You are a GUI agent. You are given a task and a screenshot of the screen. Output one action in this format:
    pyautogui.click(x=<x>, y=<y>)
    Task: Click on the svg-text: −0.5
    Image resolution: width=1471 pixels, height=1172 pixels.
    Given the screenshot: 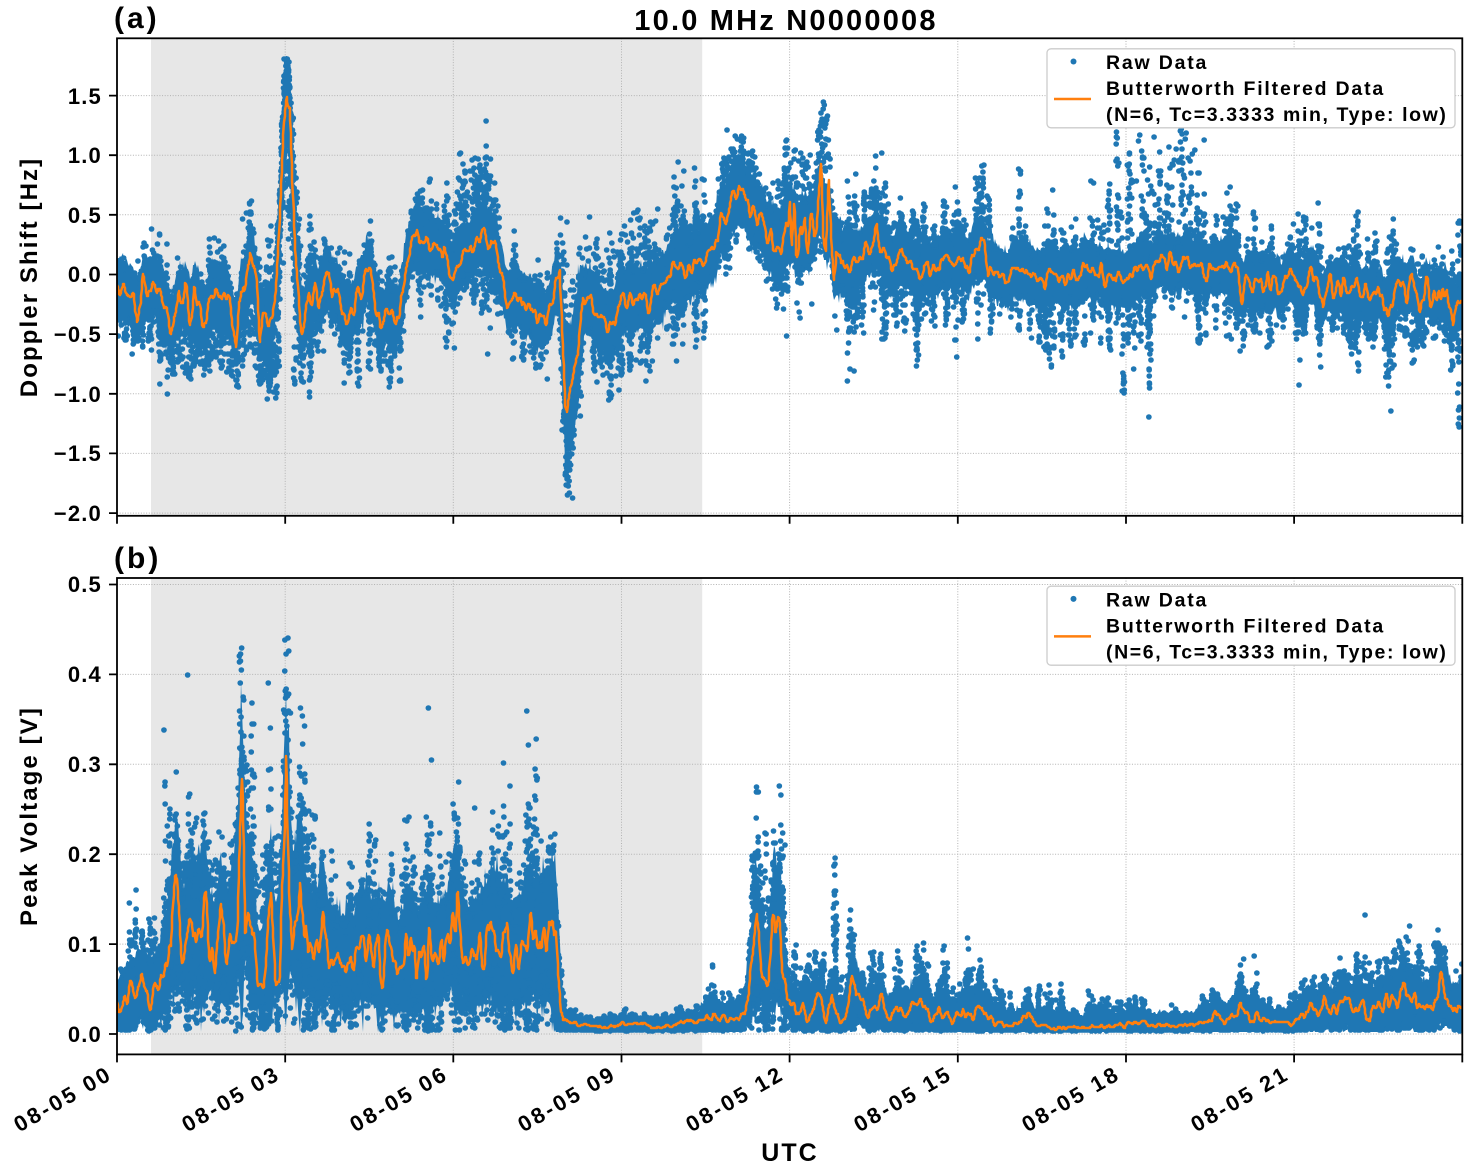 What is the action you would take?
    pyautogui.click(x=78, y=334)
    